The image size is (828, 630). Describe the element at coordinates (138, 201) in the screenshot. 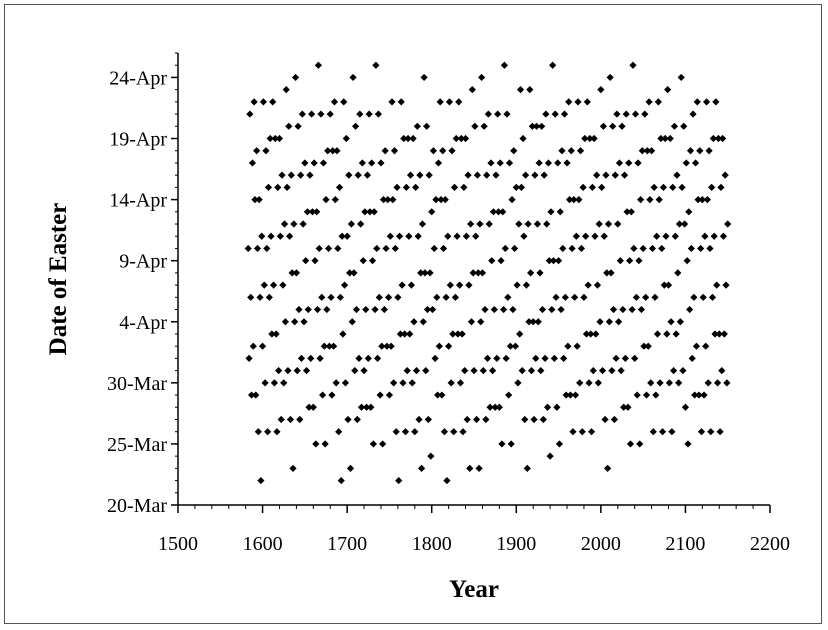

I see `y-tick-label: 14-Apr` at that location.